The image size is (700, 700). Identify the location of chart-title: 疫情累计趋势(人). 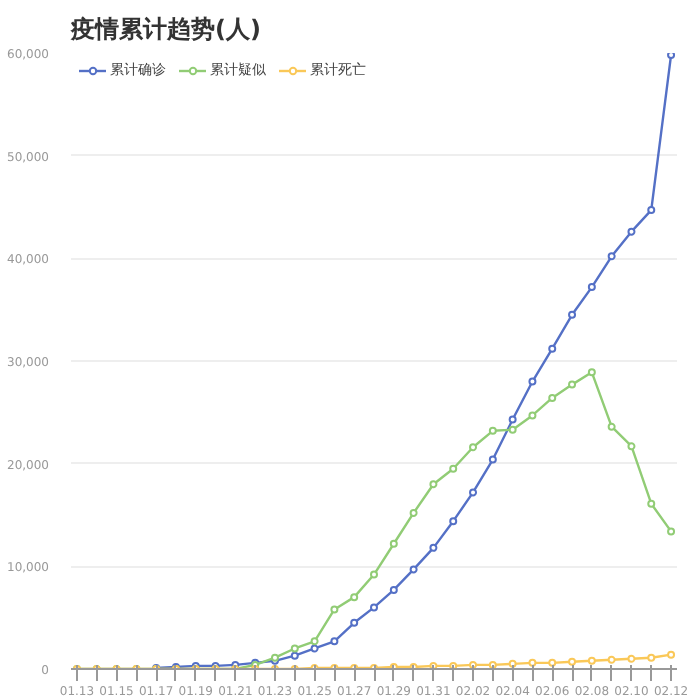
(165, 29).